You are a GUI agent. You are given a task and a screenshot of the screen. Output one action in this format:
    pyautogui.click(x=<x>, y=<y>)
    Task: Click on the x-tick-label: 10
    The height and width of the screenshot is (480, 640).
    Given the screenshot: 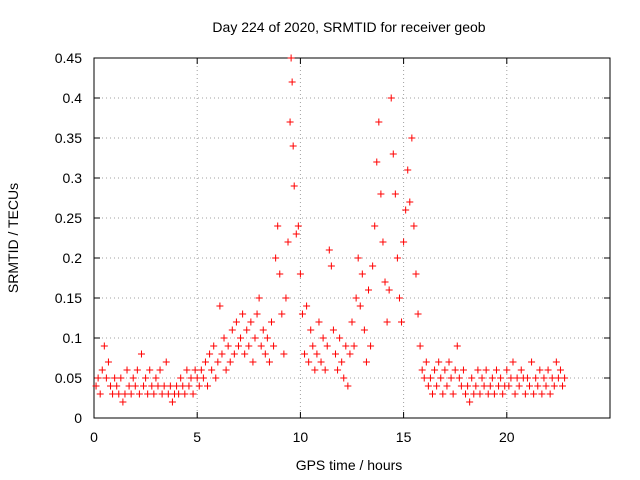 What is the action you would take?
    pyautogui.click(x=301, y=437)
    